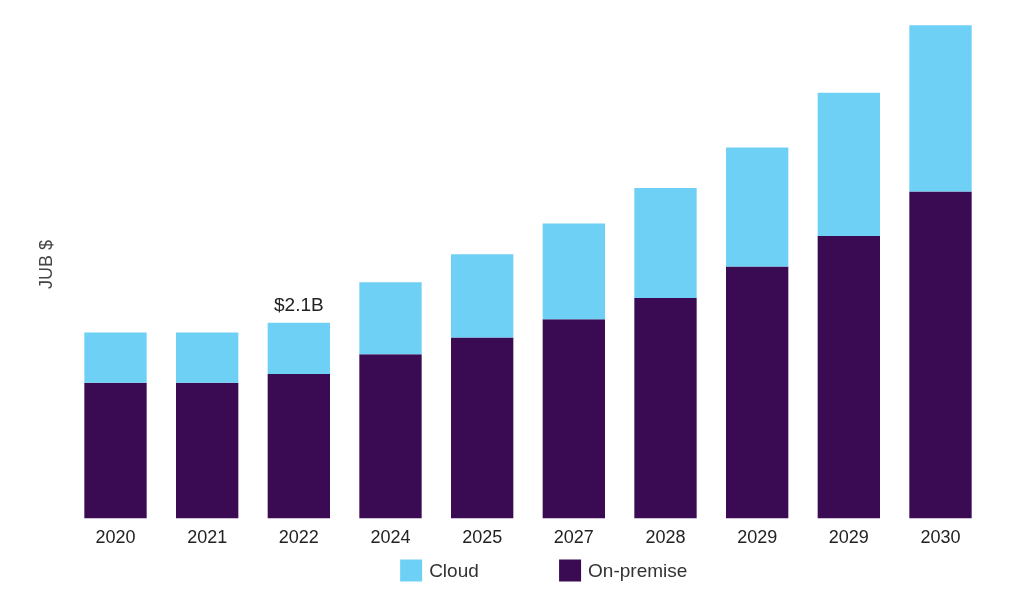 The height and width of the screenshot is (611, 1019). Describe the element at coordinates (482, 536) in the screenshot. I see `x-tick-label: 2025` at that location.